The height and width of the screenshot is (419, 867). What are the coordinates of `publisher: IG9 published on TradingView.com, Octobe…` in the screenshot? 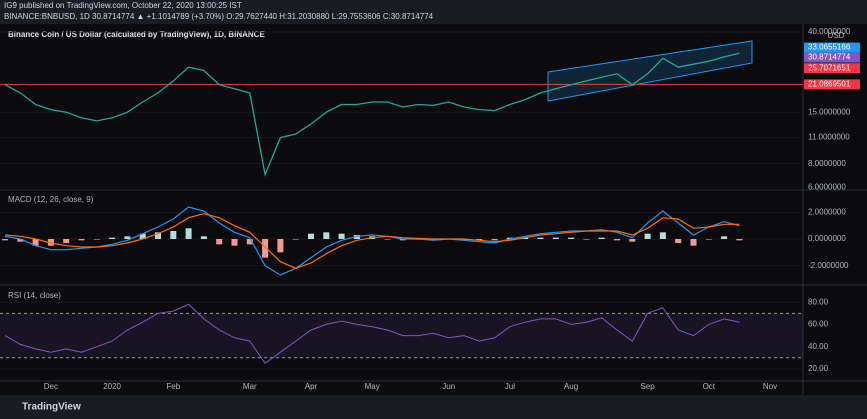 It's located at (123, 5).